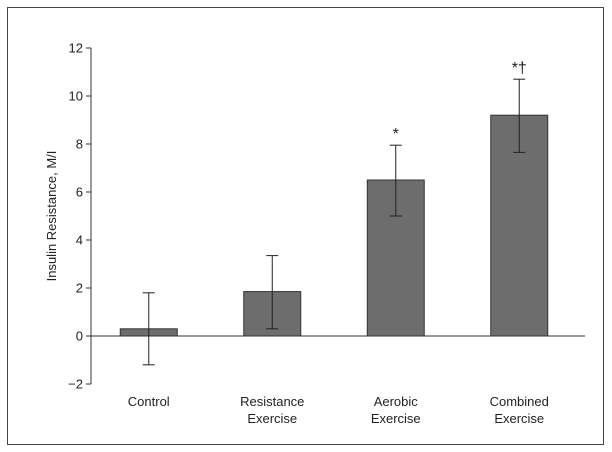 Image resolution: width=612 pixels, height=452 pixels. What do you see at coordinates (149, 401) in the screenshot?
I see `category-label-0: Control` at bounding box center [149, 401].